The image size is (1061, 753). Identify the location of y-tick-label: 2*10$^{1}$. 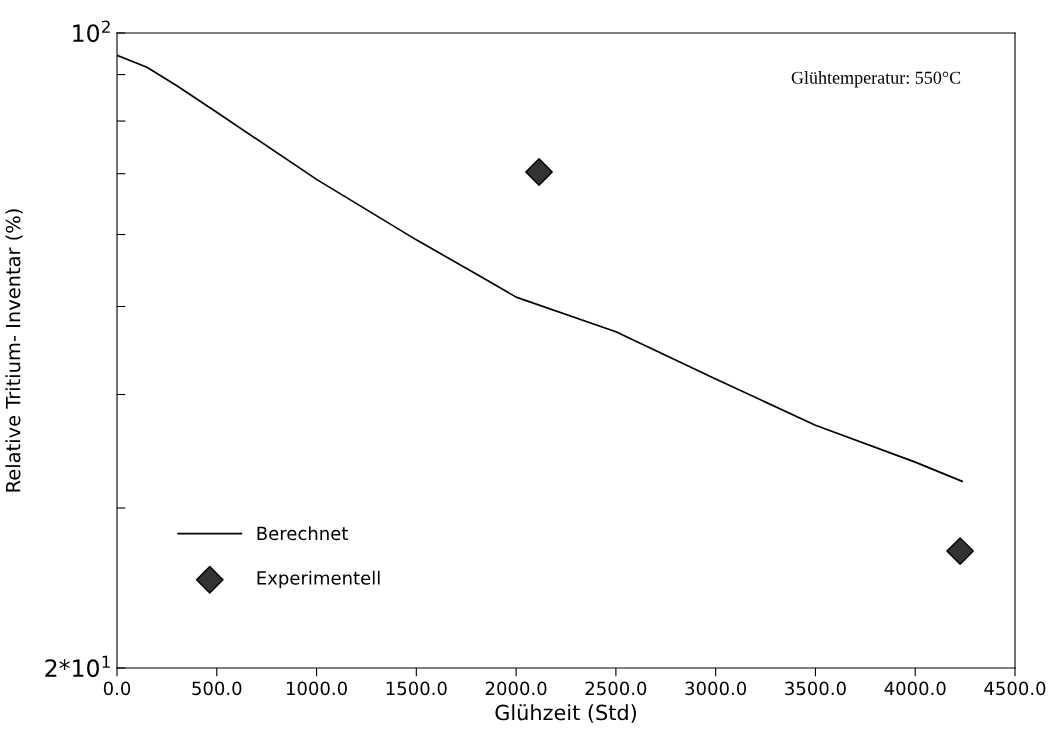
(77, 666).